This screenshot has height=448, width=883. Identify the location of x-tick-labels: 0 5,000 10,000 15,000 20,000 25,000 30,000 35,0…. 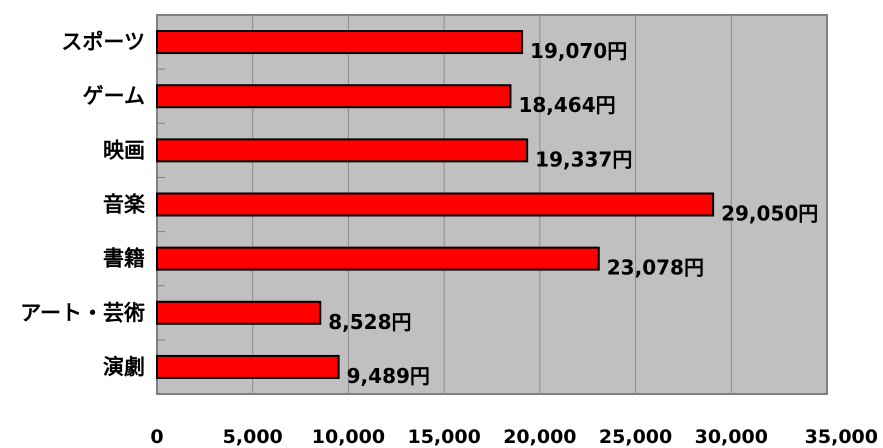
(514, 437).